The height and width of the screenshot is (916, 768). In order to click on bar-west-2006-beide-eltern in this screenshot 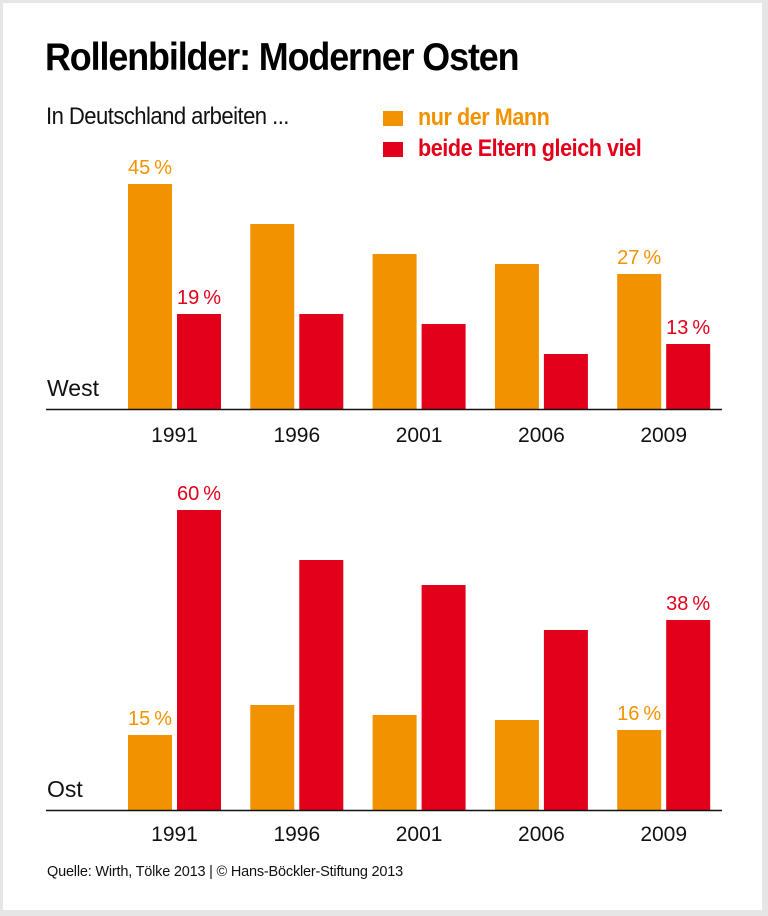, I will do `click(565, 381)`.